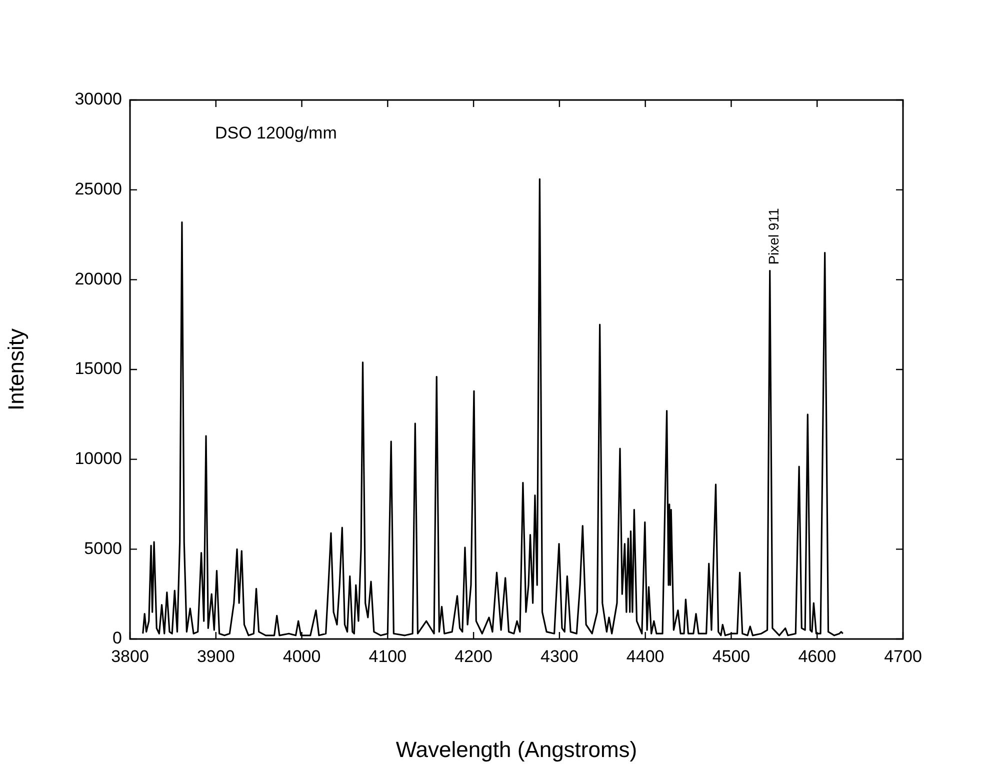 The width and height of the screenshot is (994, 768). I want to click on y-tick-label: 0, so click(117, 638).